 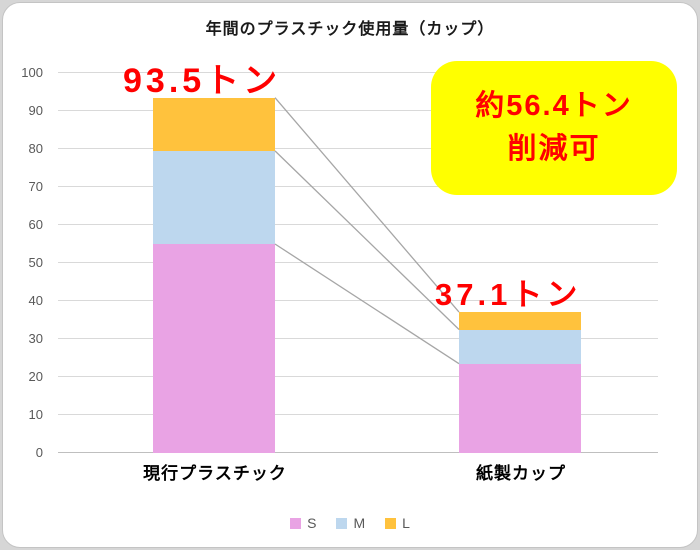 I want to click on bar-segment-M-cat0, so click(x=214, y=197).